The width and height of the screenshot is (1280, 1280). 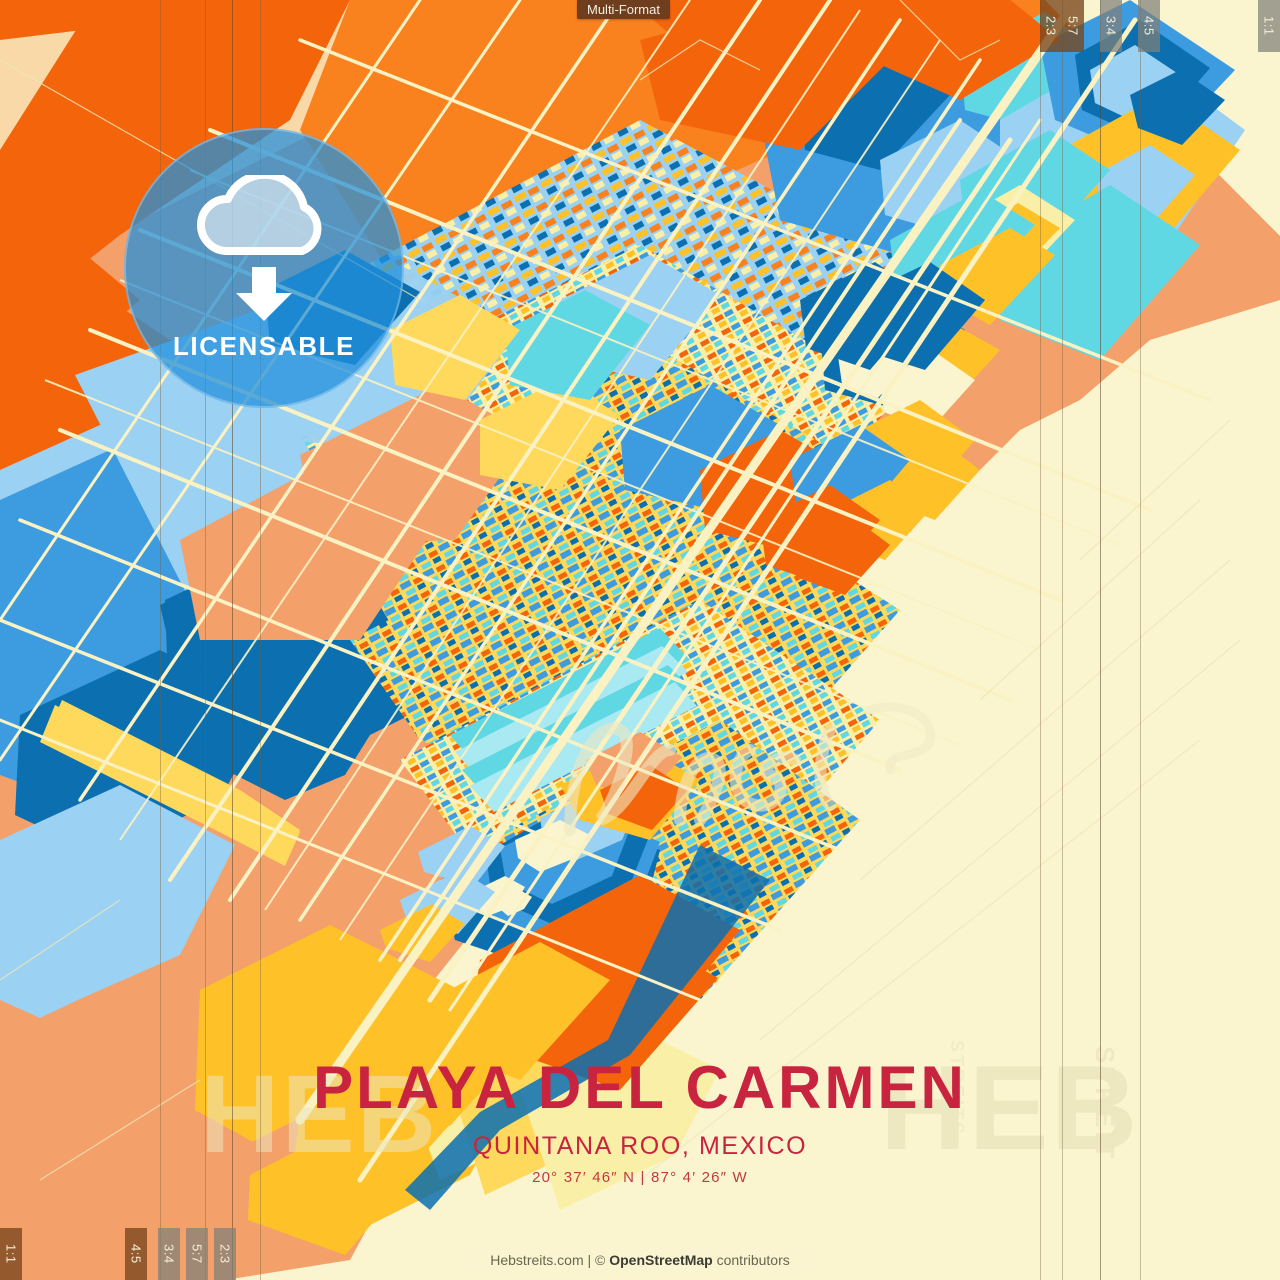 I want to click on coordinates-text: 20° 37′ 46″ N | 87° 4′ 26″ W, so click(x=640, y=1177).